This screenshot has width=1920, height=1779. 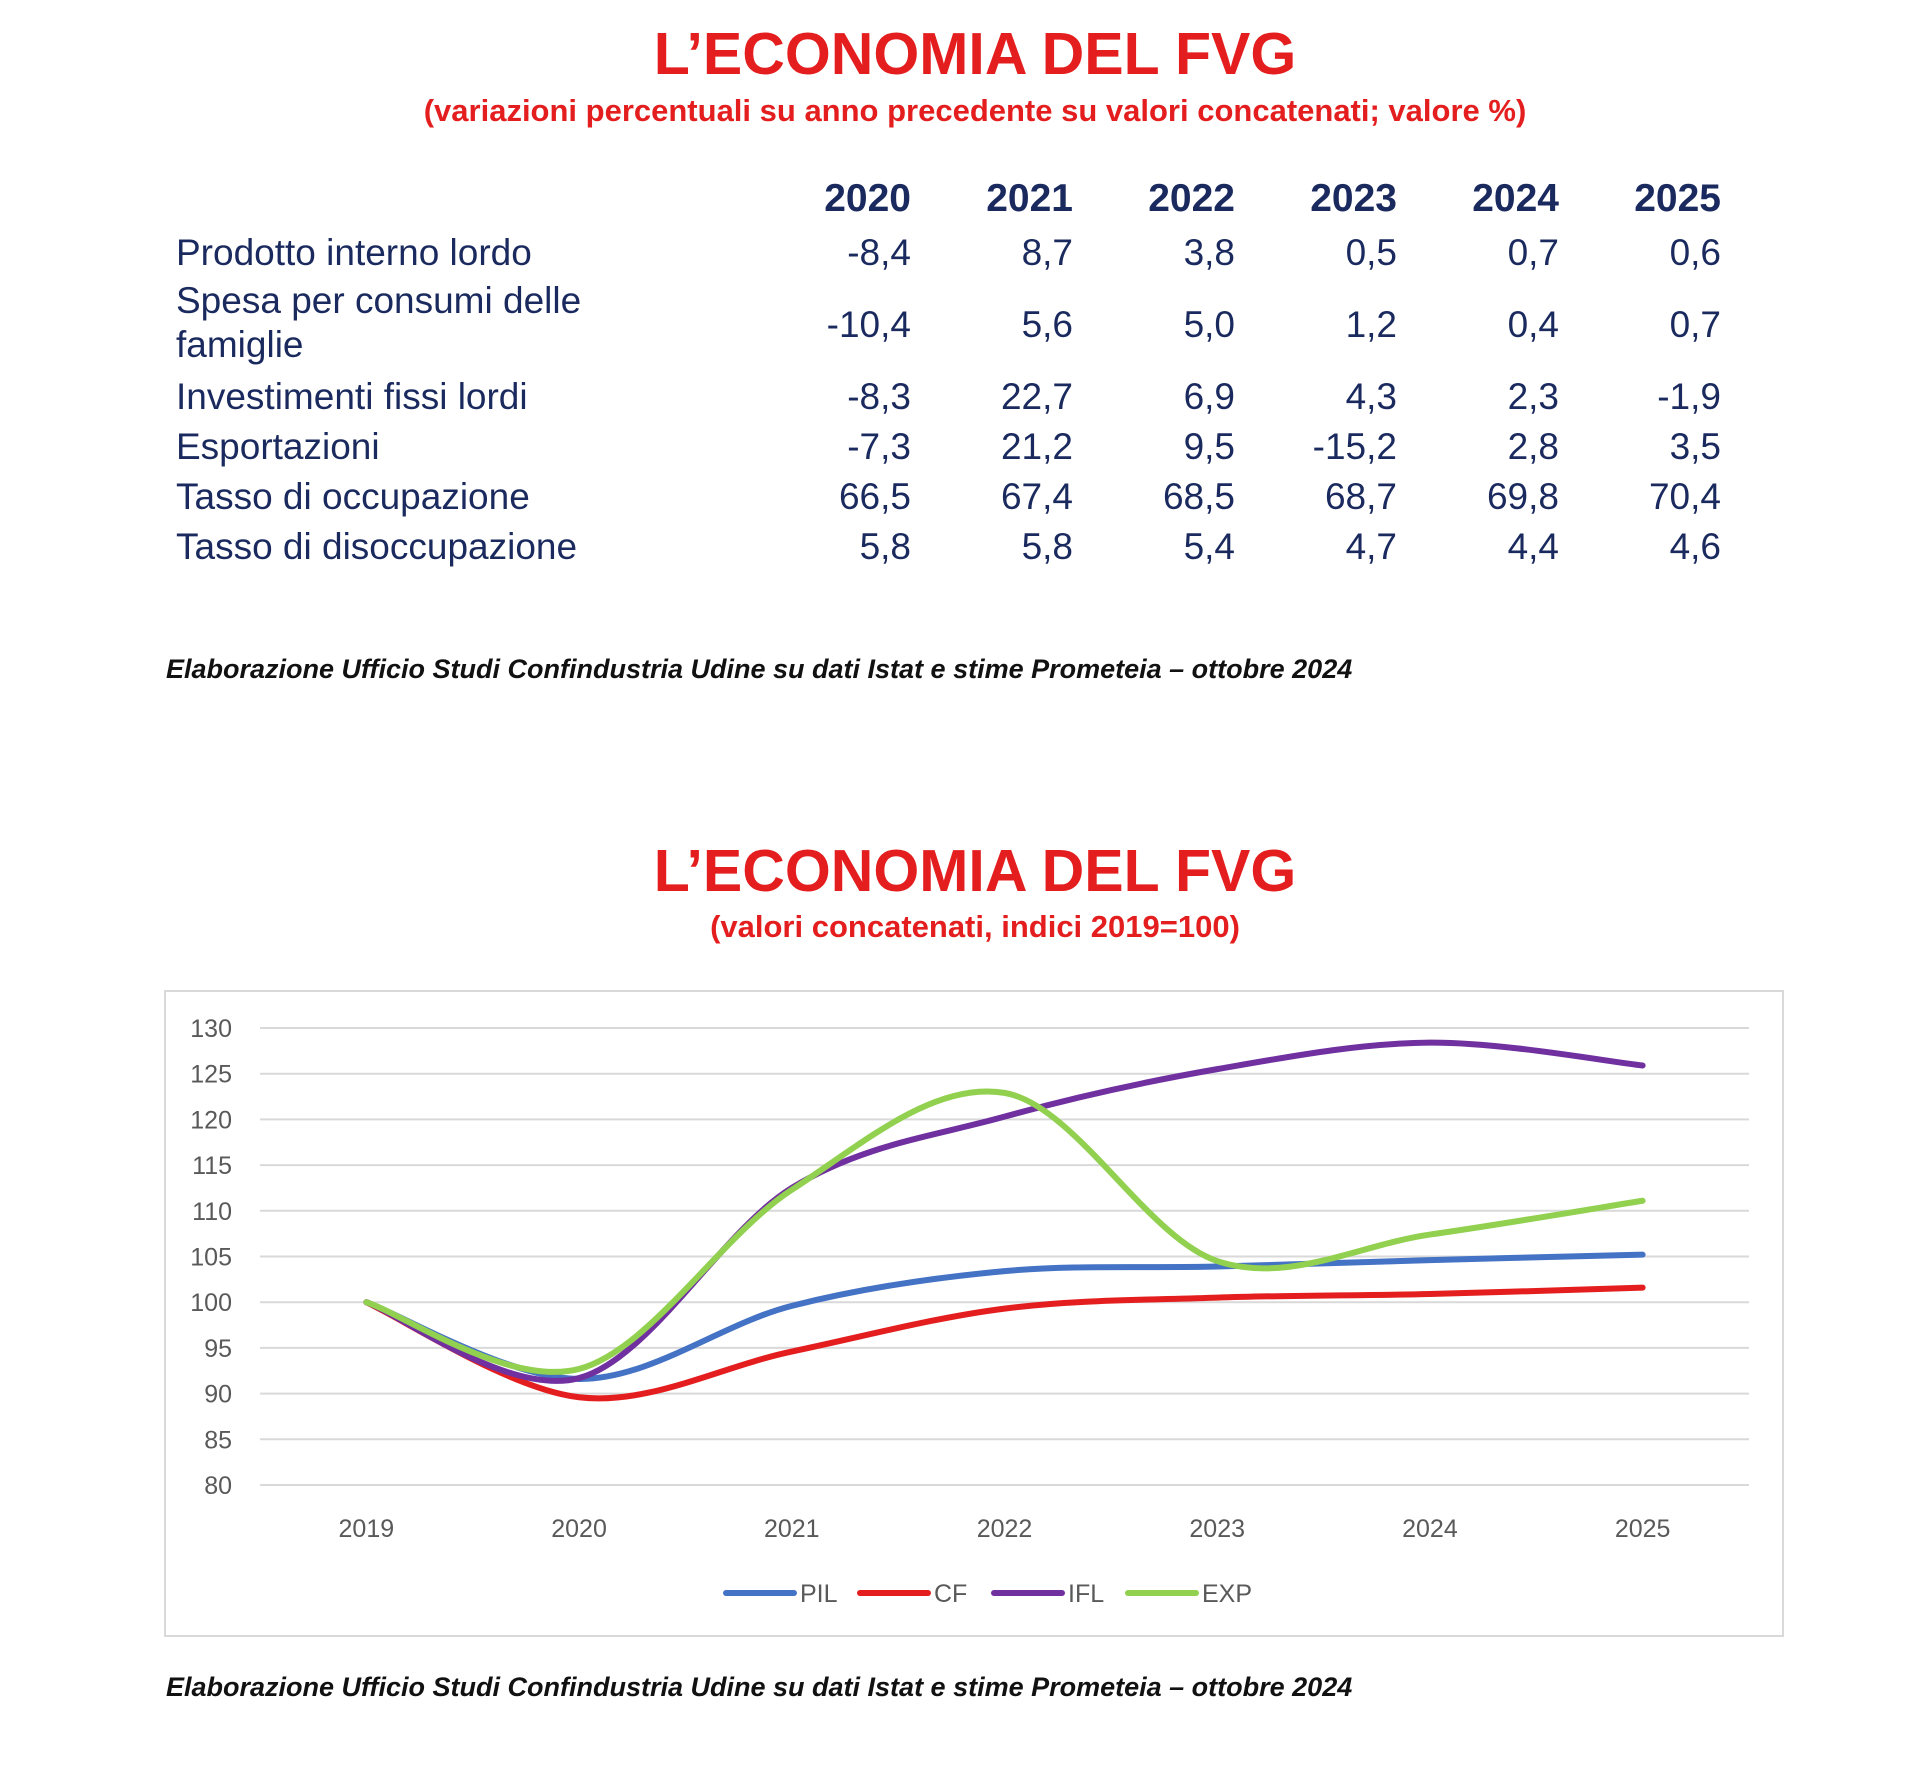 I want to click on table-cell: 4,4, so click(x=1533, y=546).